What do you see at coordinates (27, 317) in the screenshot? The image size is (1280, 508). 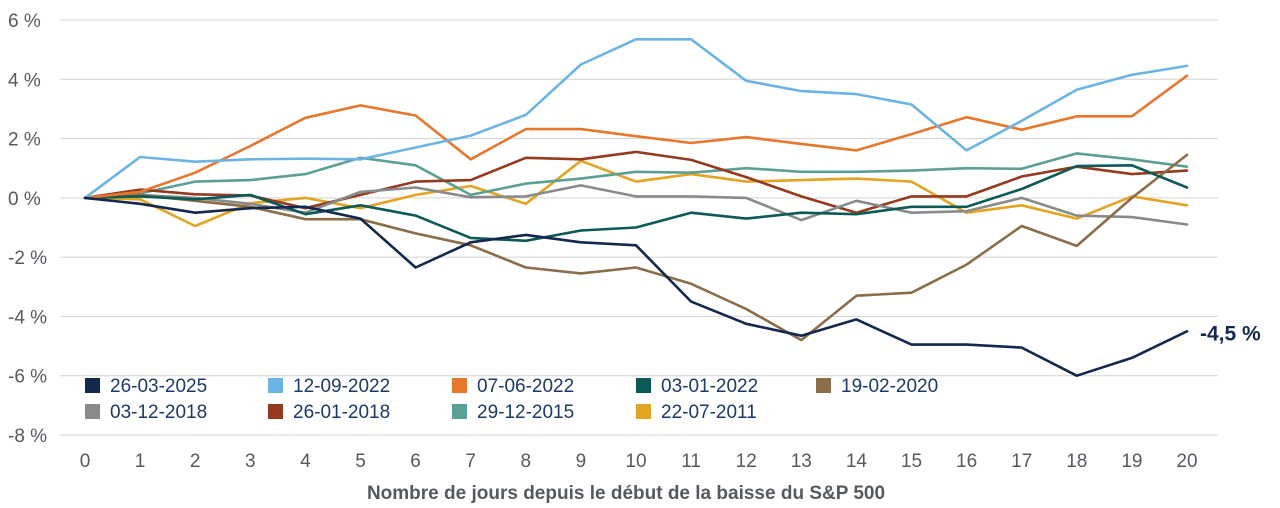 I see `y-tick-label: -4 %` at bounding box center [27, 317].